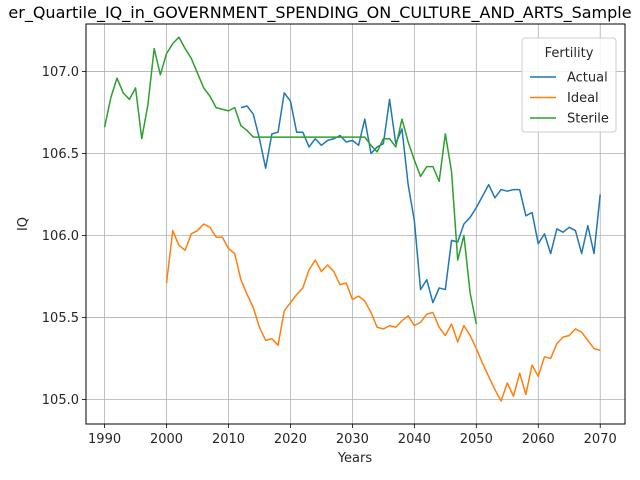 The width and height of the screenshot is (640, 480). Describe the element at coordinates (600, 439) in the screenshot. I see `x-tick-label: 2070` at that location.